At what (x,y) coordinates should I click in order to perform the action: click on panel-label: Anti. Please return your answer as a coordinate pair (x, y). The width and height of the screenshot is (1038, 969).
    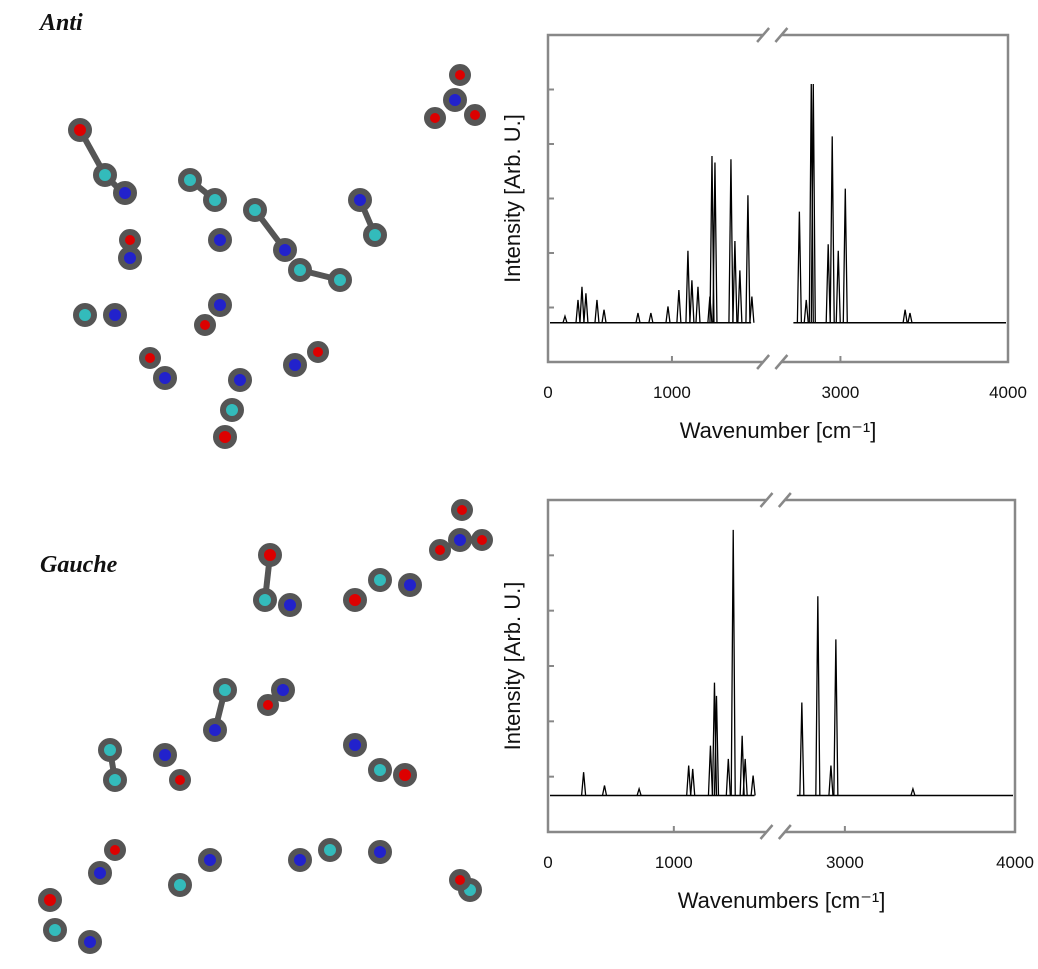
    Looking at the image, I should click on (60, 23).